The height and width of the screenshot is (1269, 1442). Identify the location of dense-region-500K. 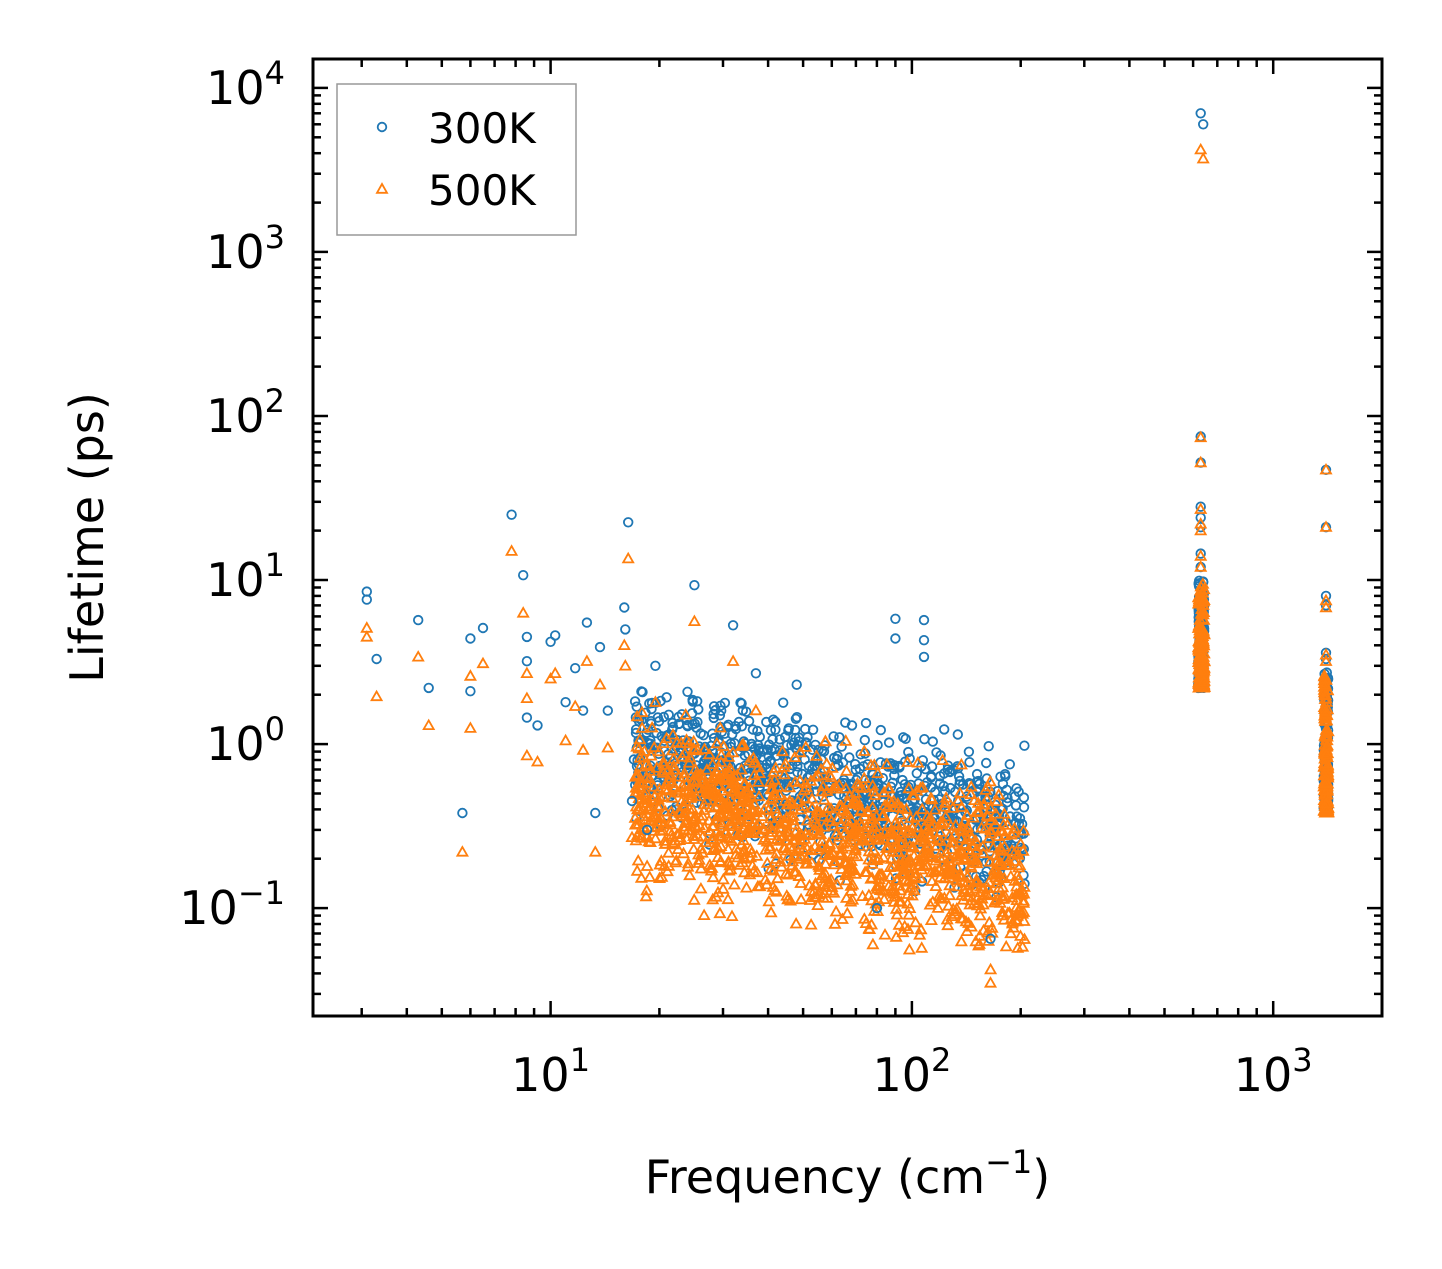
(830, 840).